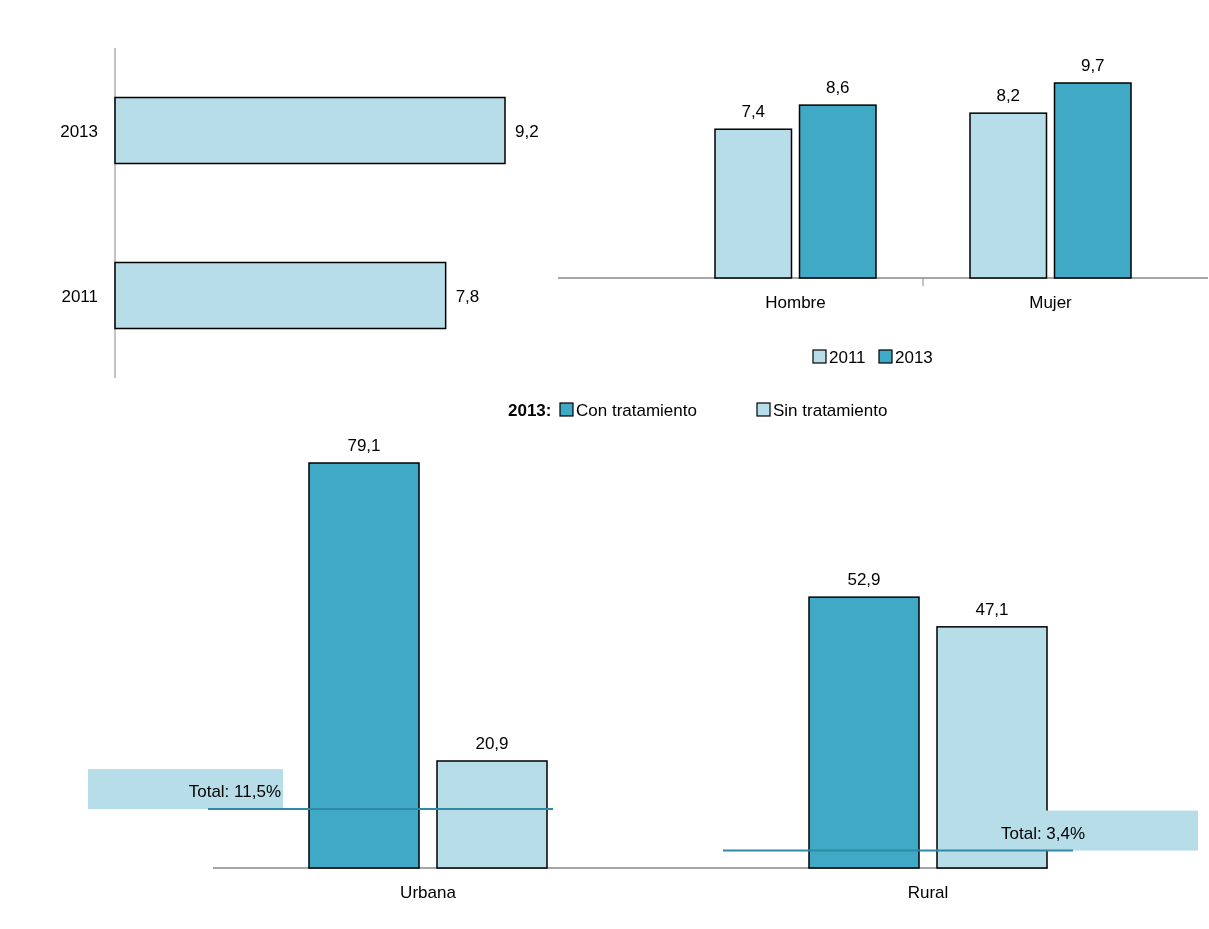 Image resolution: width=1209 pixels, height=929 pixels. Describe the element at coordinates (830, 410) in the screenshot. I see `legend-label: Sin tratamiento` at that location.